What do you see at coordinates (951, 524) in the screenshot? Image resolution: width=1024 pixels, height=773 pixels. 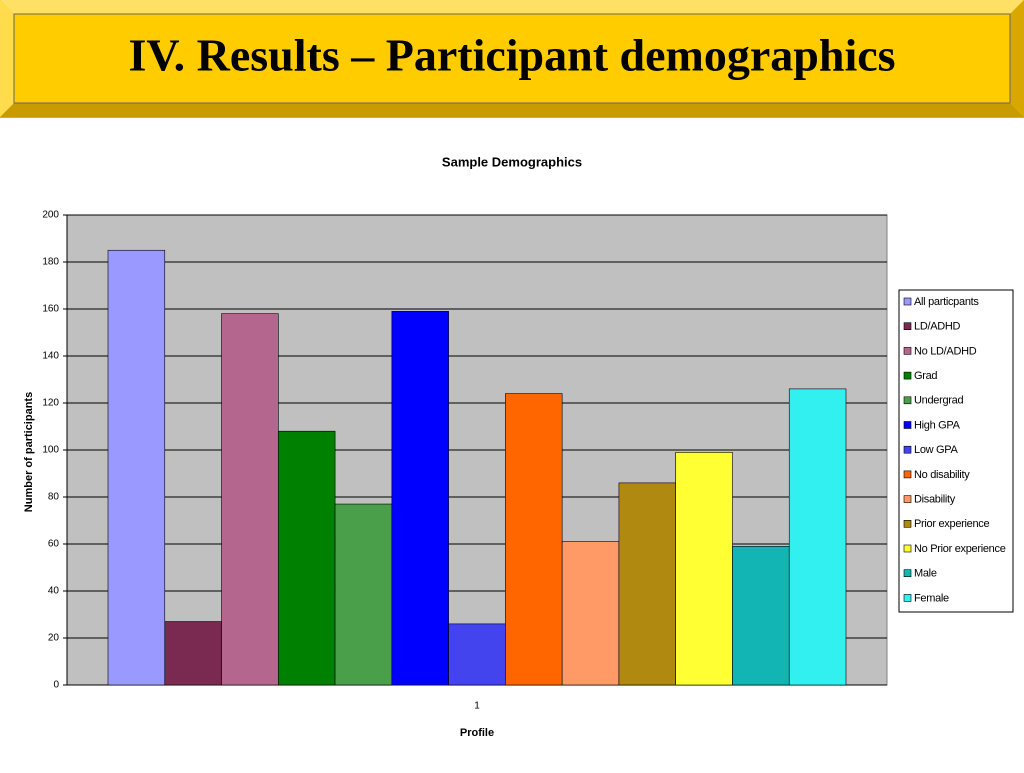 I see `legend-label: Prior experience` at bounding box center [951, 524].